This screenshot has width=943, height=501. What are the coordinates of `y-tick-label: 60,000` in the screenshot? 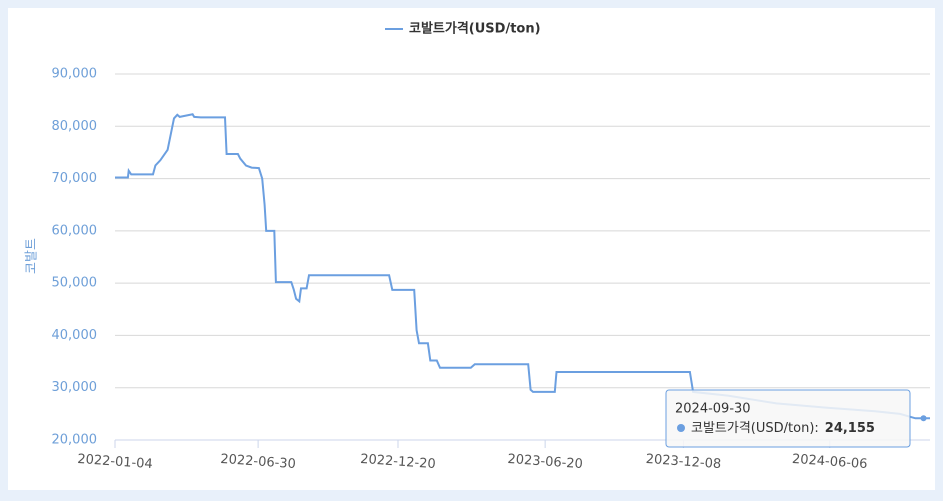 It's located at (75, 230).